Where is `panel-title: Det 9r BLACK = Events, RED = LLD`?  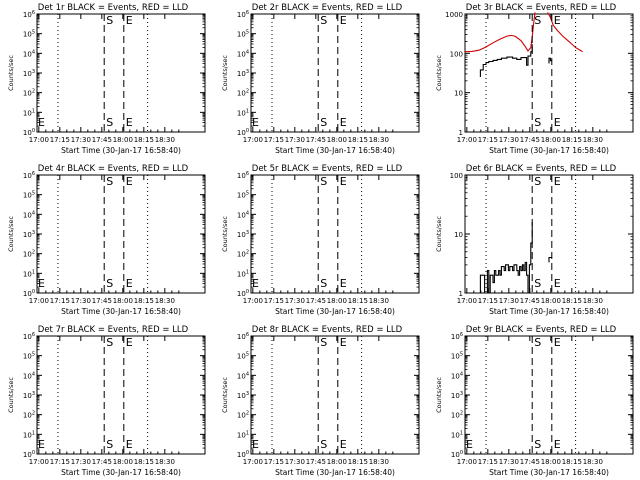
panel-title: Det 9r BLACK = Events, RED = LLD is located at coordinates (541, 330).